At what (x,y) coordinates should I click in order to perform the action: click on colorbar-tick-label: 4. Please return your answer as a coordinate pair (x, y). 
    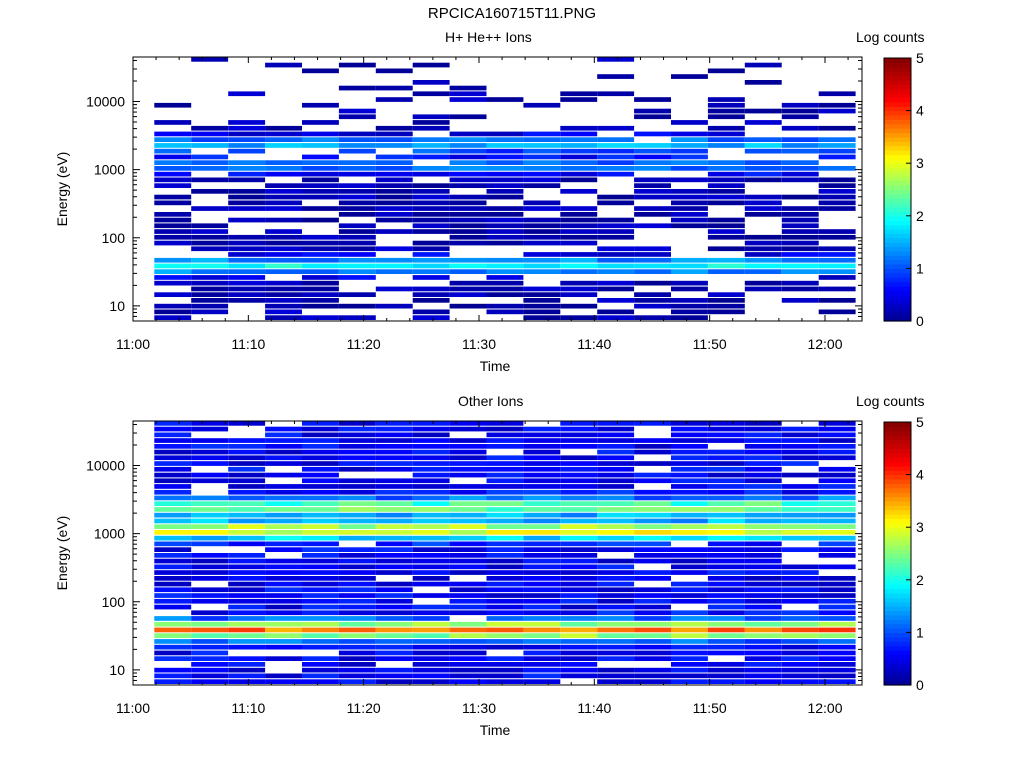
    Looking at the image, I should click on (920, 111).